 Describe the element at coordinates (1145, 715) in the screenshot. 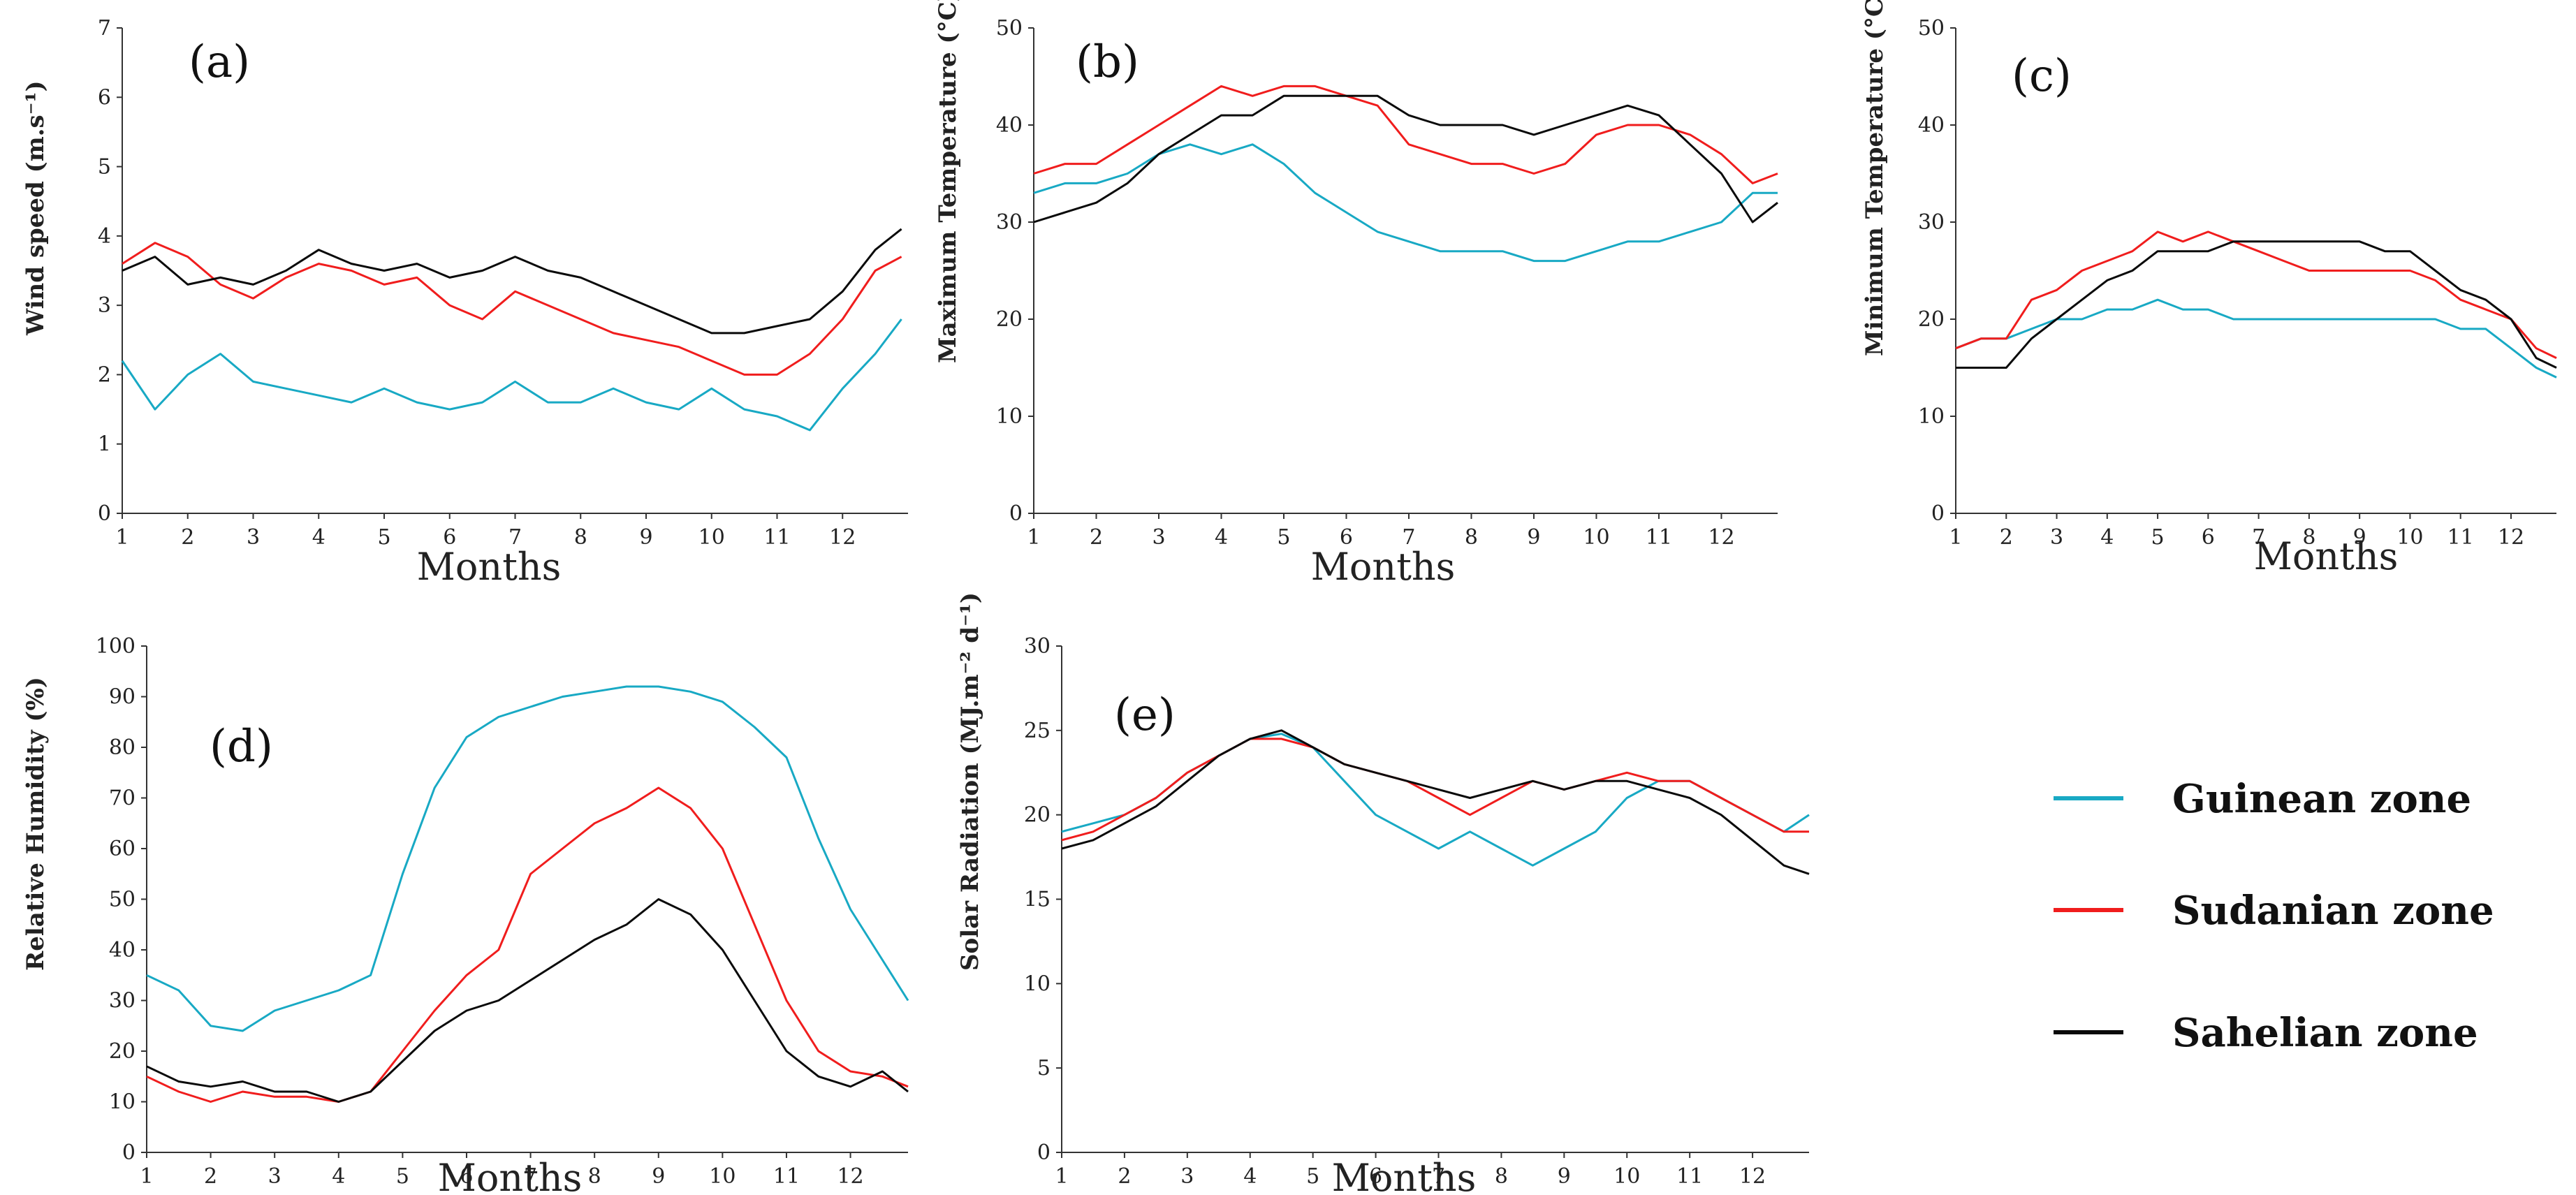

I see `panel-label-e: (e)` at that location.